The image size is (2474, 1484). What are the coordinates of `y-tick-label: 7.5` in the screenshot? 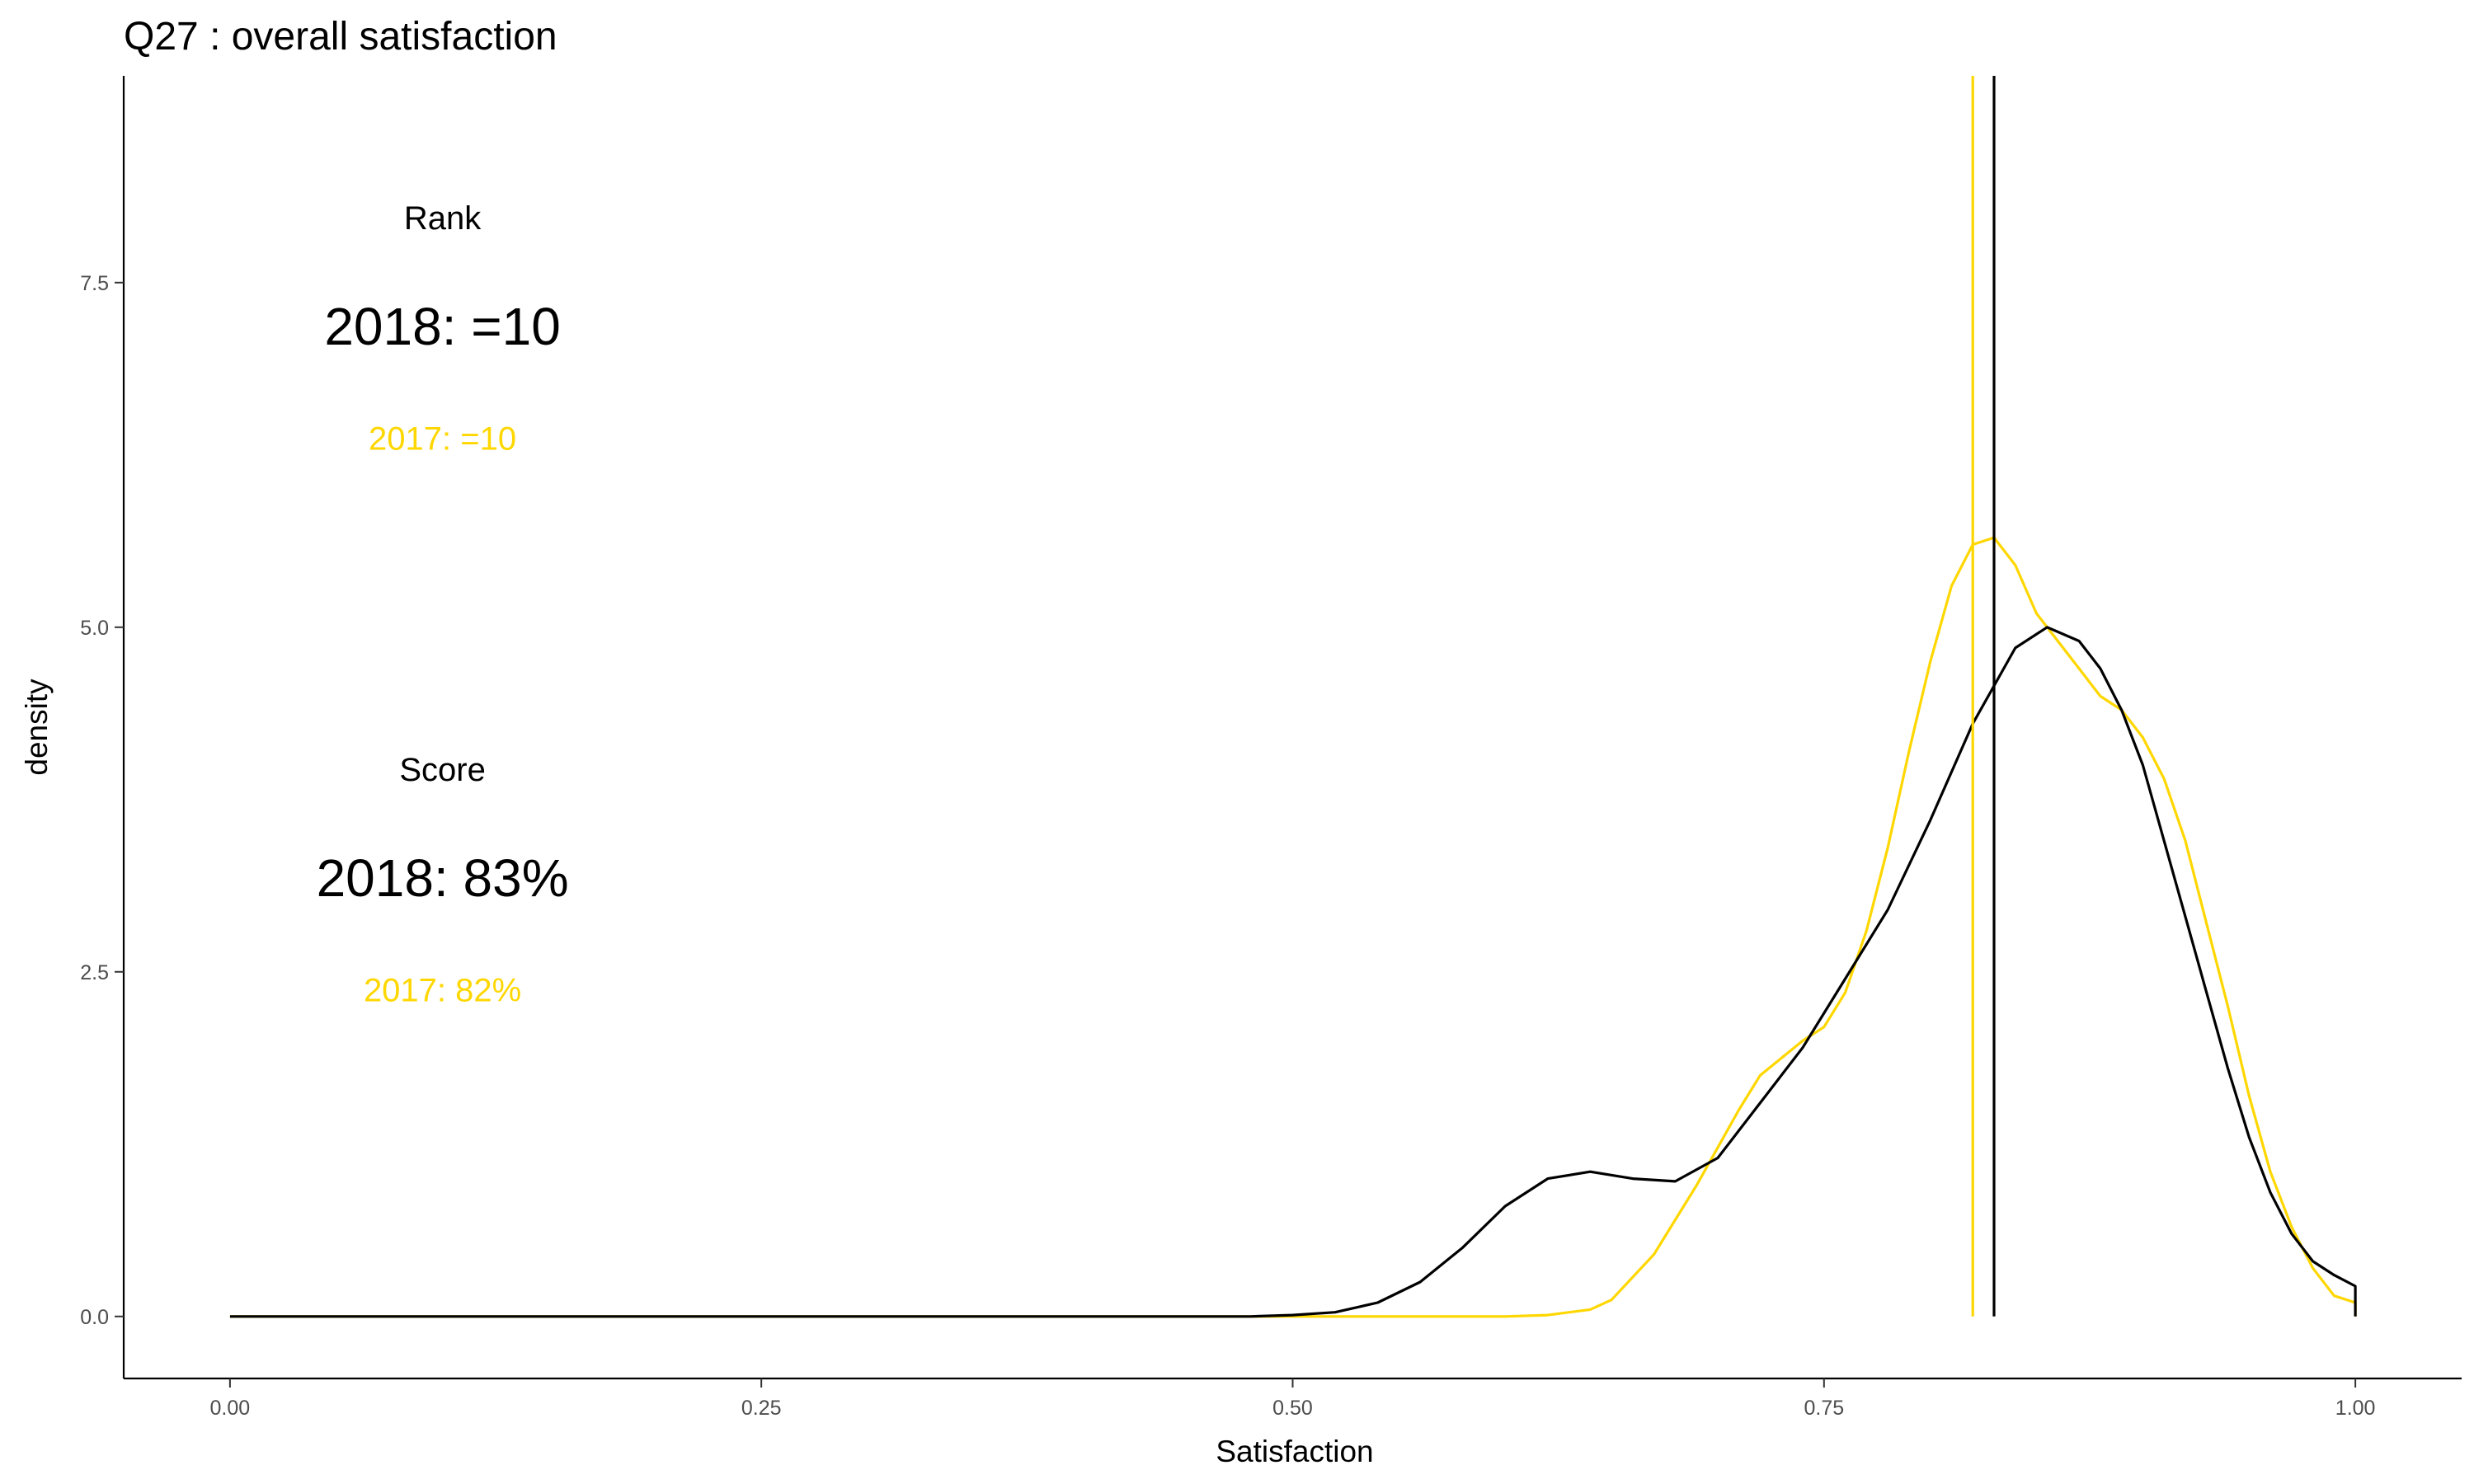 It's located at (94, 283).